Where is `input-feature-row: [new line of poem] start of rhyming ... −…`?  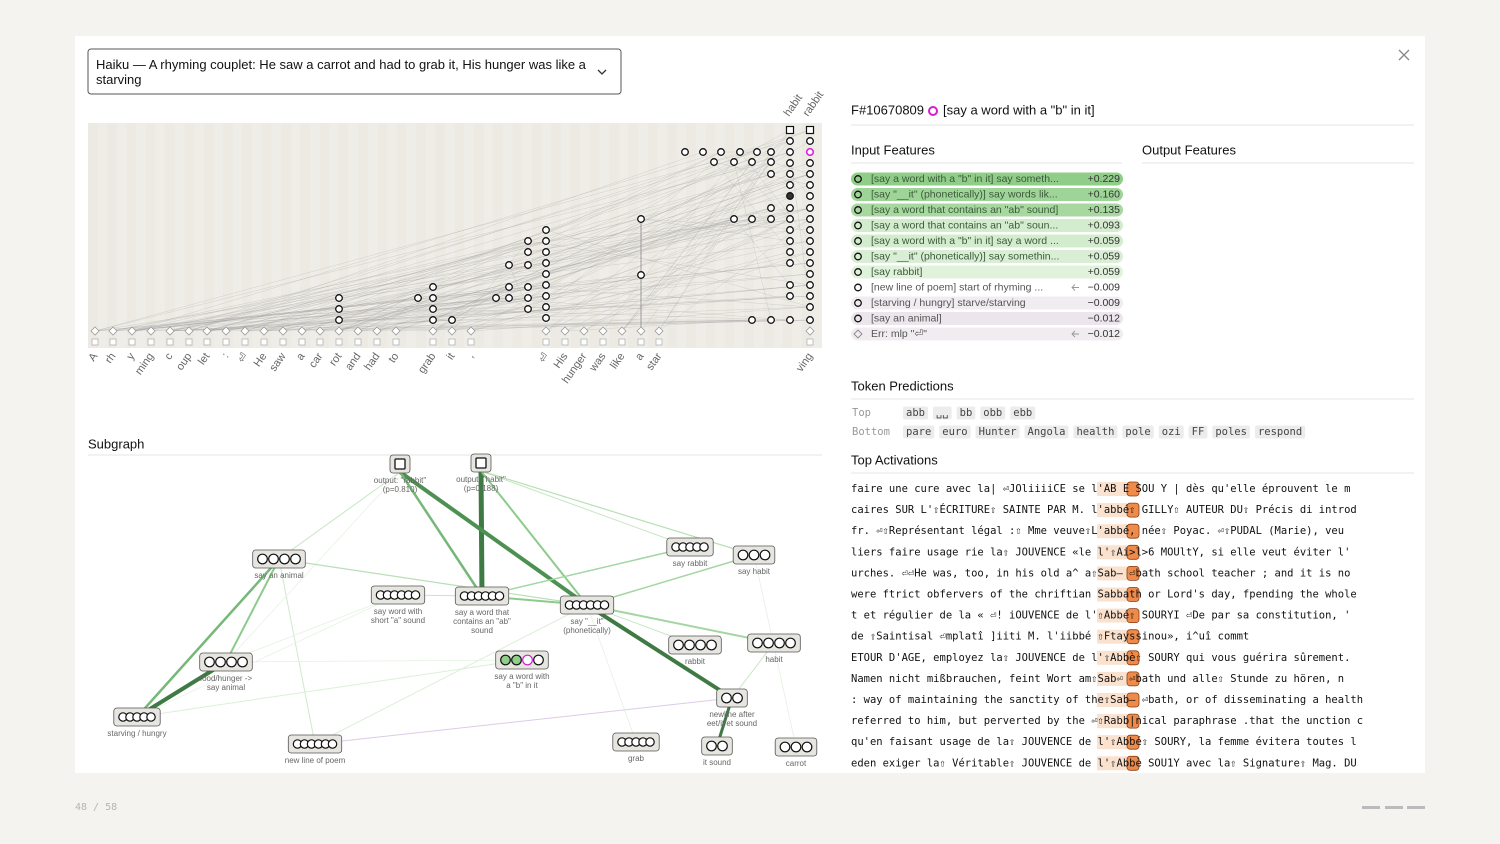 input-feature-row: [new line of poem] start of rhyming ... −… is located at coordinates (987, 287).